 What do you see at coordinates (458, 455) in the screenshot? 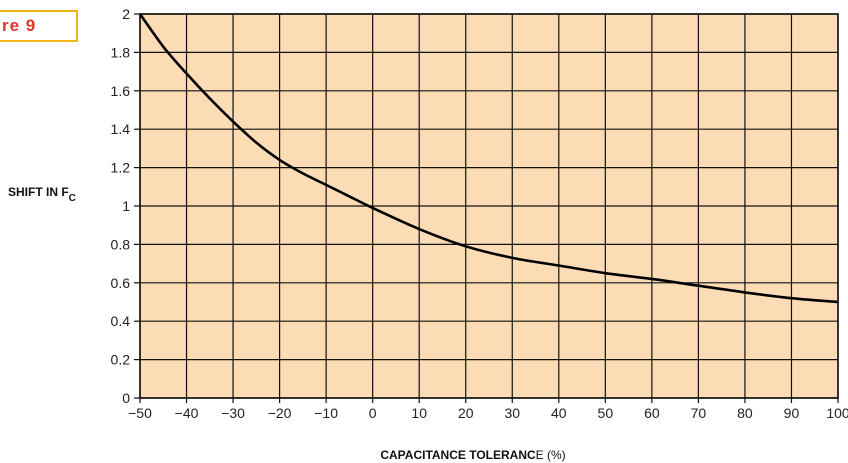
I see `x-axis-title-bold: CAPACITANCE TOLERANC` at bounding box center [458, 455].